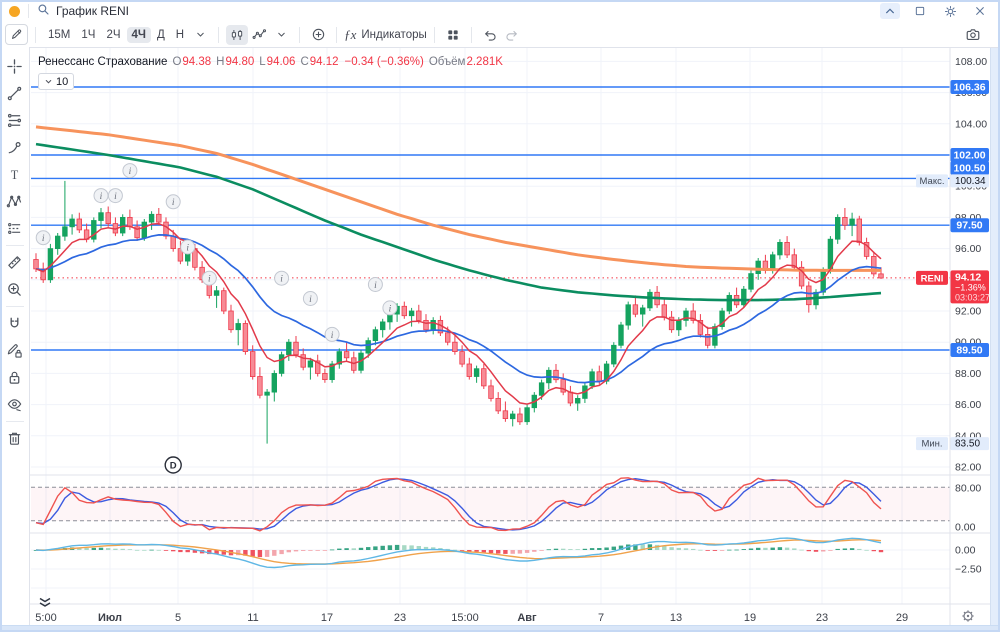 The image size is (1000, 632). What do you see at coordinates (980, 11) in the screenshot?
I see `close-icon` at bounding box center [980, 11].